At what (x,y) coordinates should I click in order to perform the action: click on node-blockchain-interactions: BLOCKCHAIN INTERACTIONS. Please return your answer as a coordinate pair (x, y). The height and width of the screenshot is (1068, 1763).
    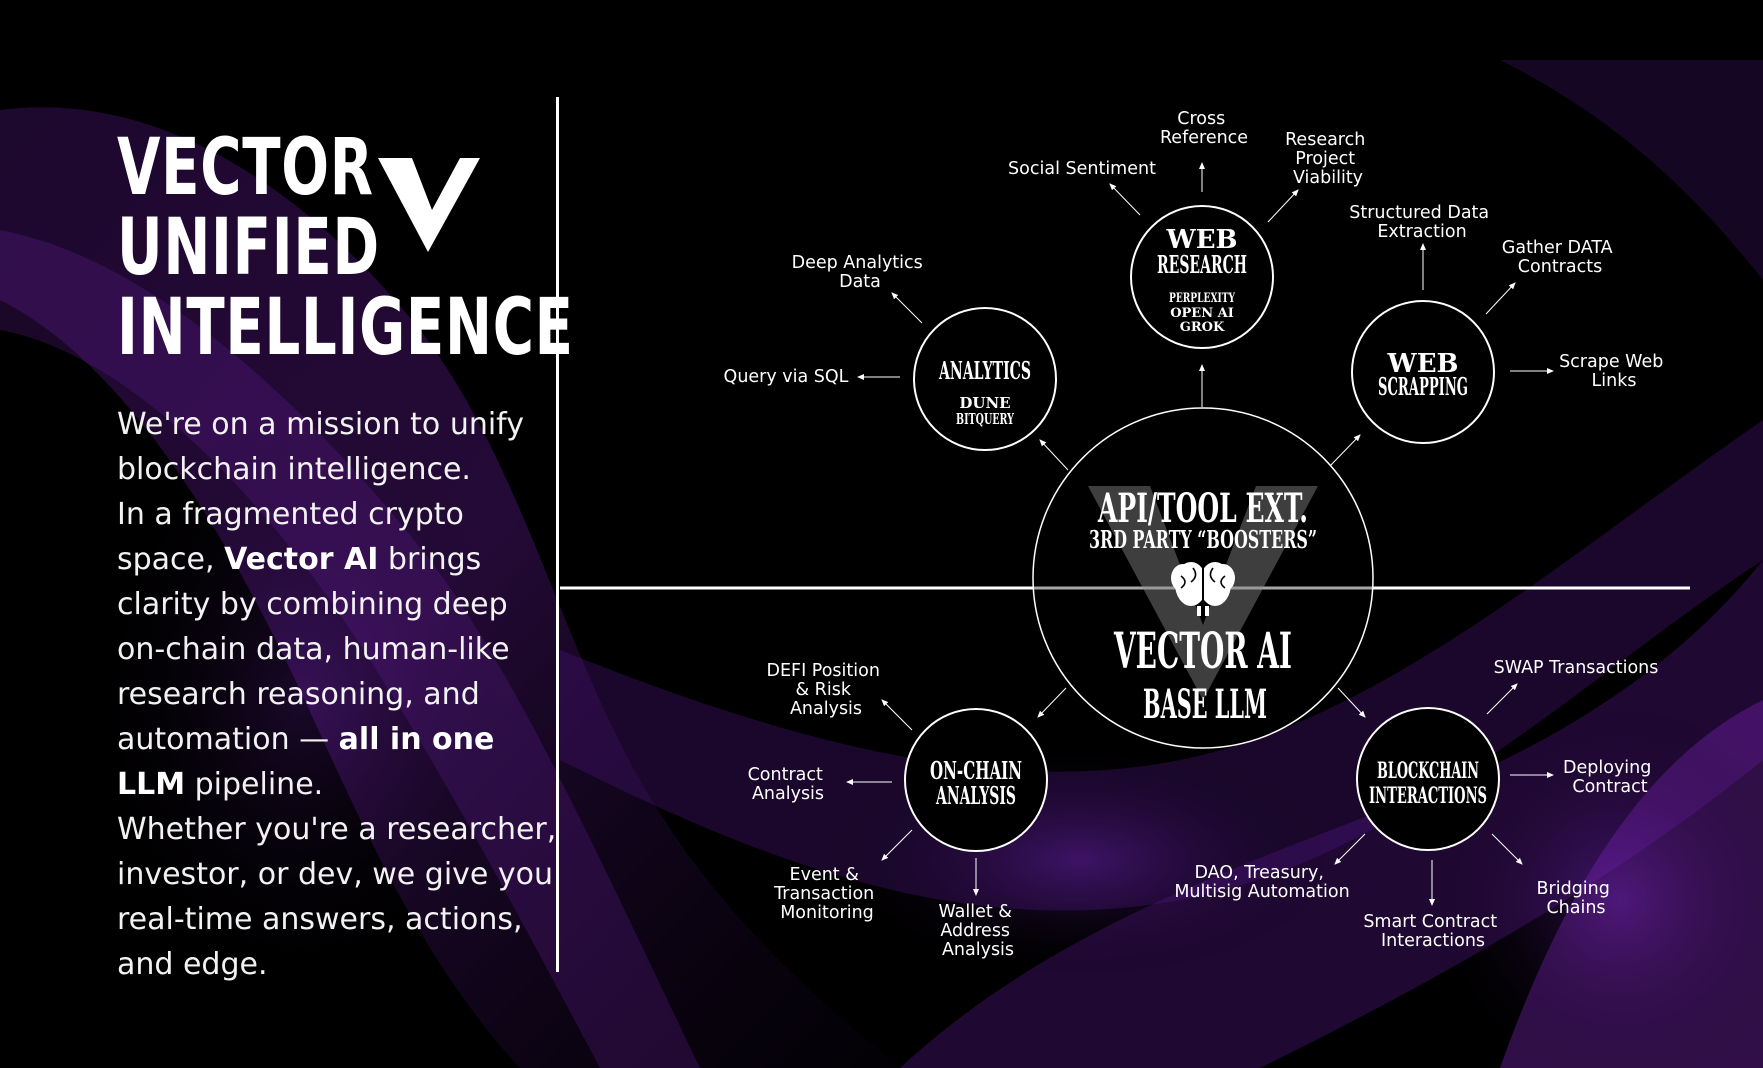
    Looking at the image, I should click on (1428, 779).